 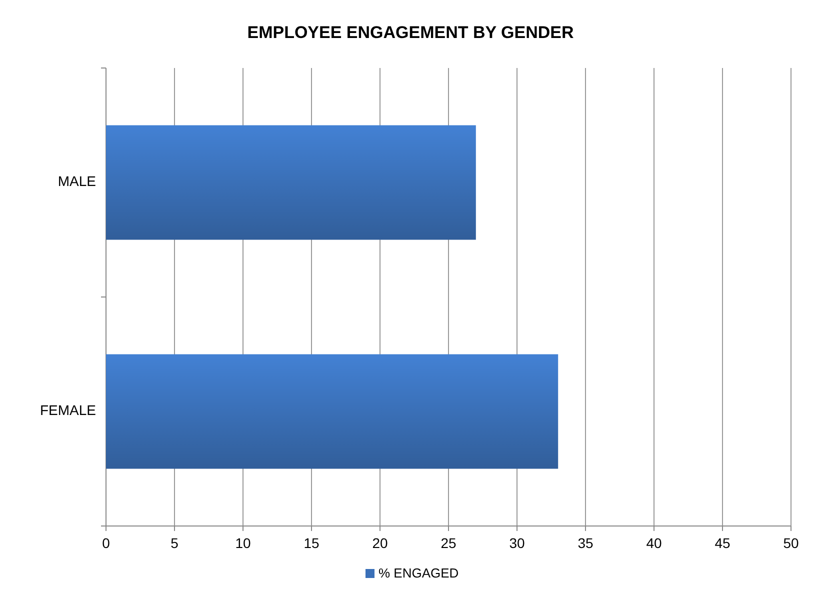 What do you see at coordinates (418, 572) in the screenshot?
I see `legend-label: % ENGAGED` at bounding box center [418, 572].